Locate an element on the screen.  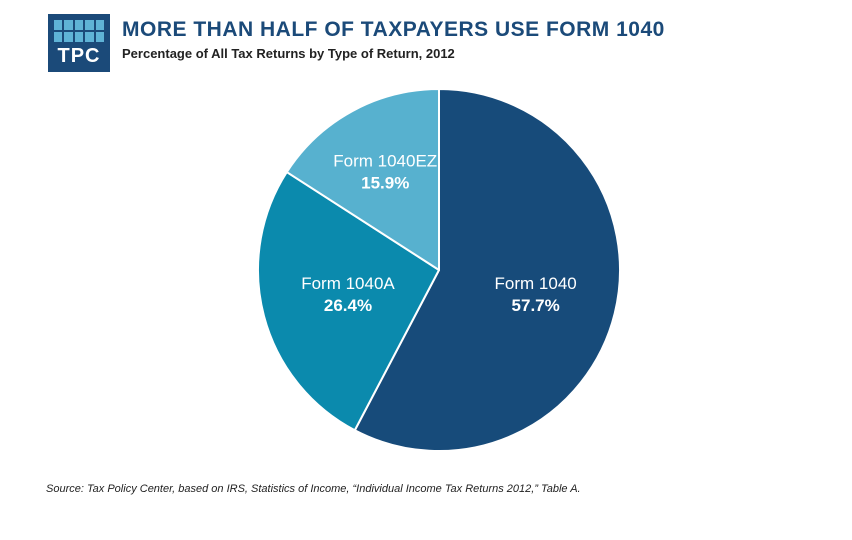
slice-value-label: 26.4% is located at coordinates (348, 305).